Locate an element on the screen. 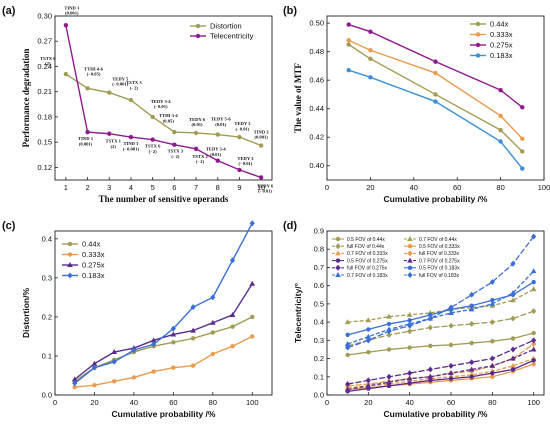 The height and width of the screenshot is (433, 550). point-annotation: TEDY 3-4 (- 0.01) is located at coordinates (161, 104).